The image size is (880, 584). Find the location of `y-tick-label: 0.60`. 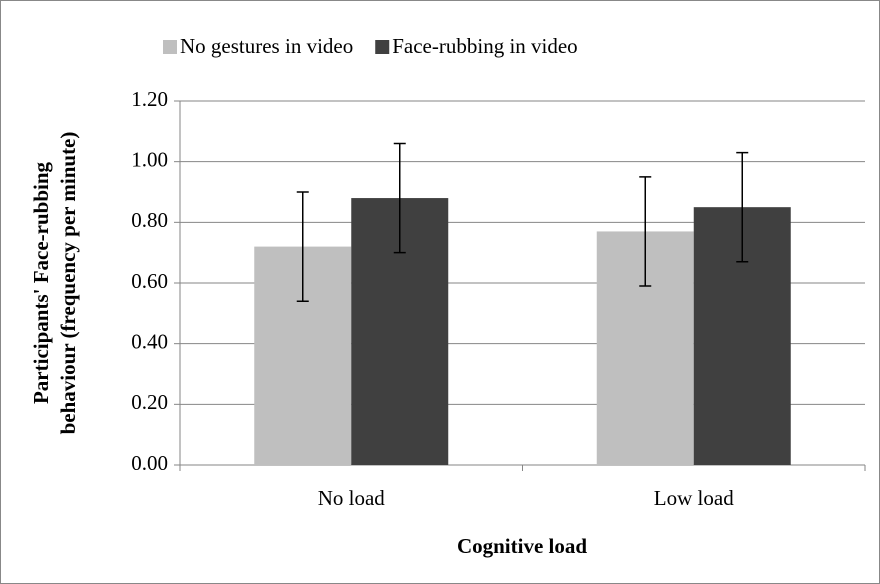

y-tick-label: 0.60 is located at coordinates (149, 281).